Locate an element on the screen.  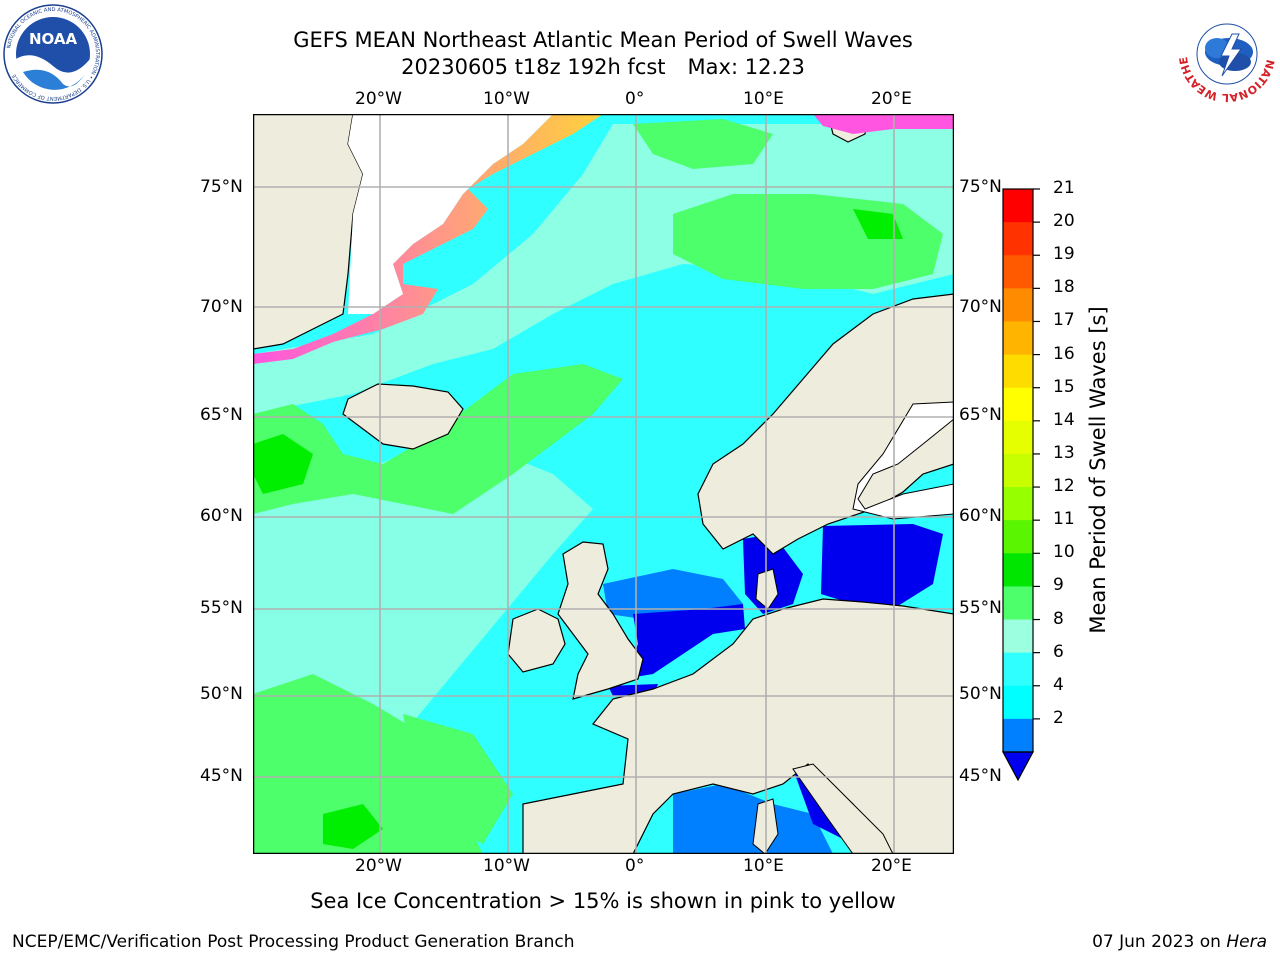
scandinavia-land is located at coordinates (825, 424).